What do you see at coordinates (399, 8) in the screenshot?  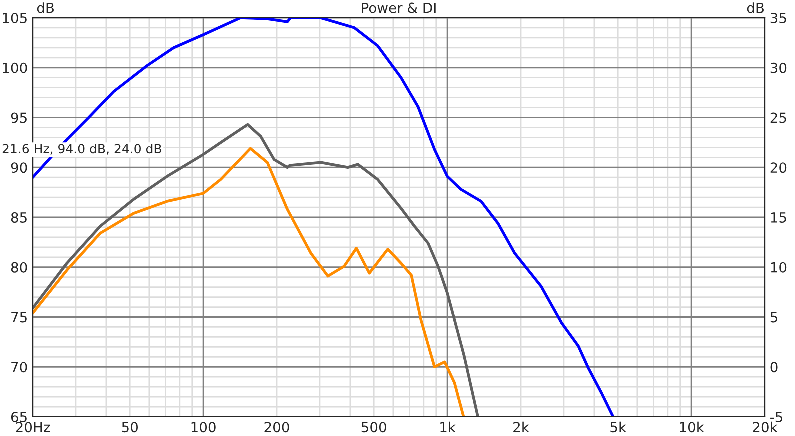 I see `chart-title: Power & DI` at bounding box center [399, 8].